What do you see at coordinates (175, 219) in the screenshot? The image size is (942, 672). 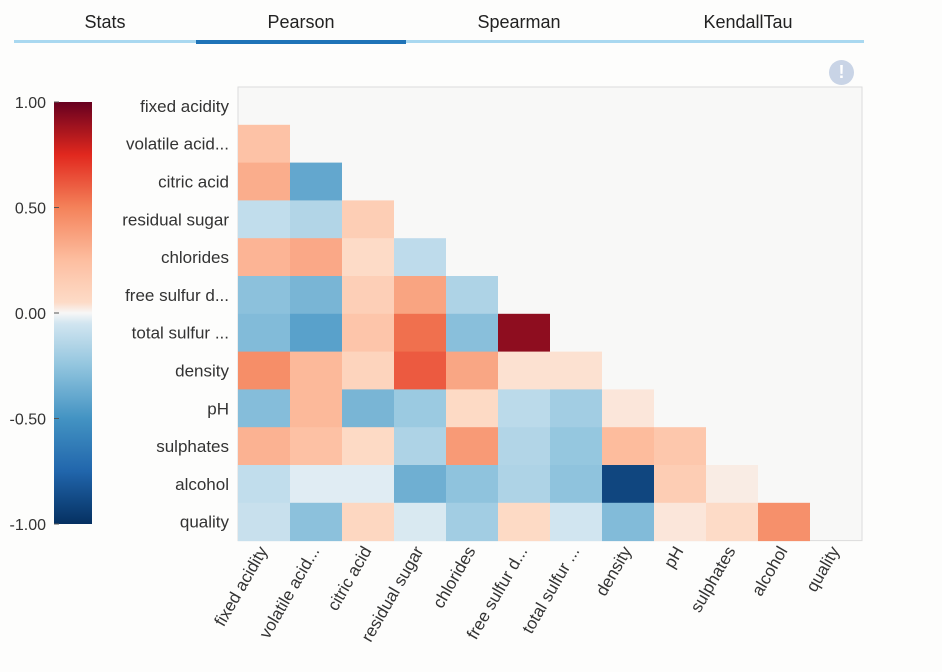 I see `y-tick-label: residual sugar` at bounding box center [175, 219].